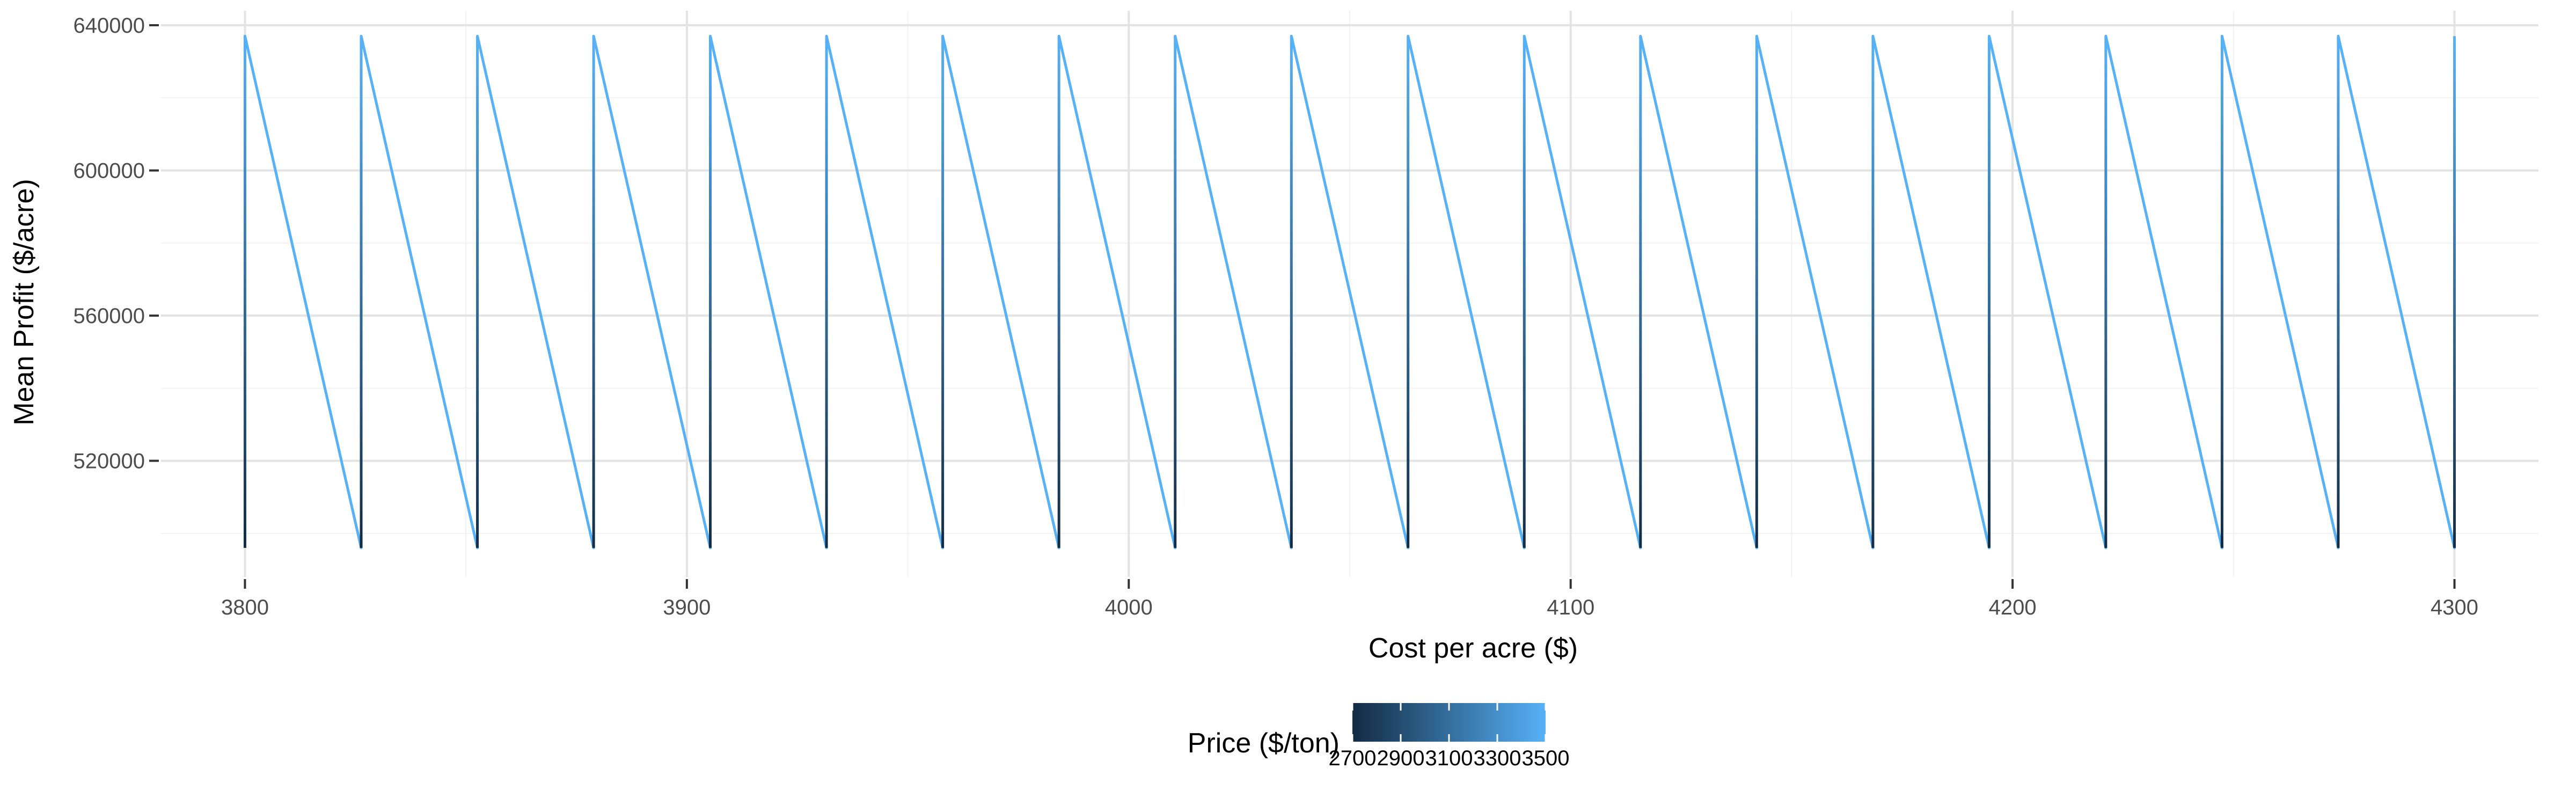 This screenshot has width=2576, height=805. Describe the element at coordinates (1349, 599) in the screenshot. I see `x-axis: 3800 3900 4000 4100 4200 4300` at that location.